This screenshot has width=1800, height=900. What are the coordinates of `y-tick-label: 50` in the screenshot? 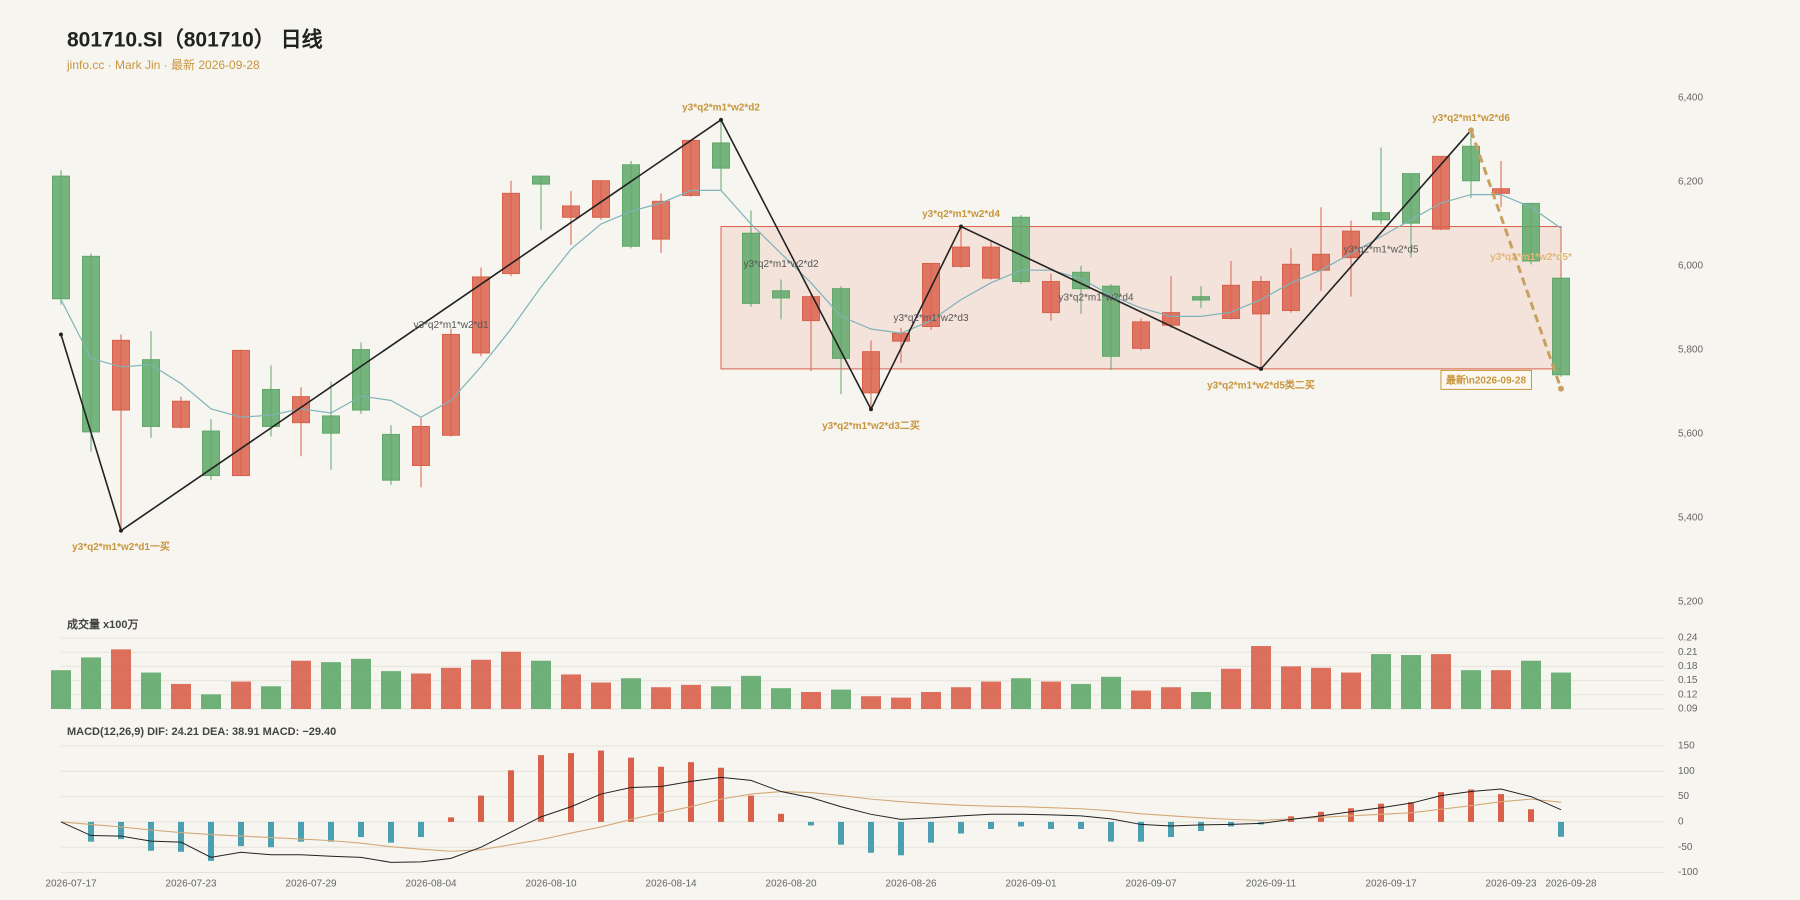 It's located at (1684, 796).